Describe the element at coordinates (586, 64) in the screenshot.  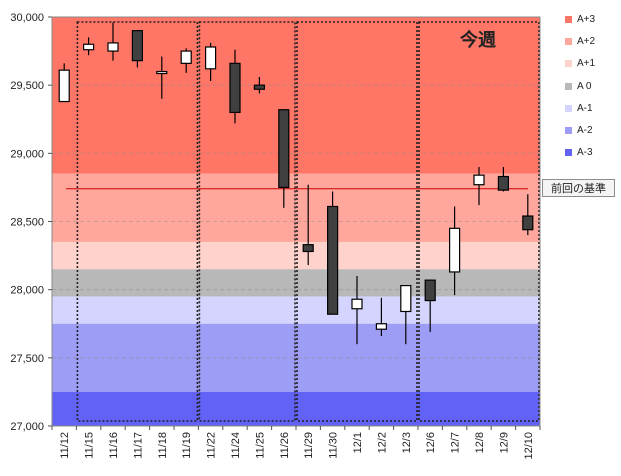
I see `legend-label: A+1` at that location.